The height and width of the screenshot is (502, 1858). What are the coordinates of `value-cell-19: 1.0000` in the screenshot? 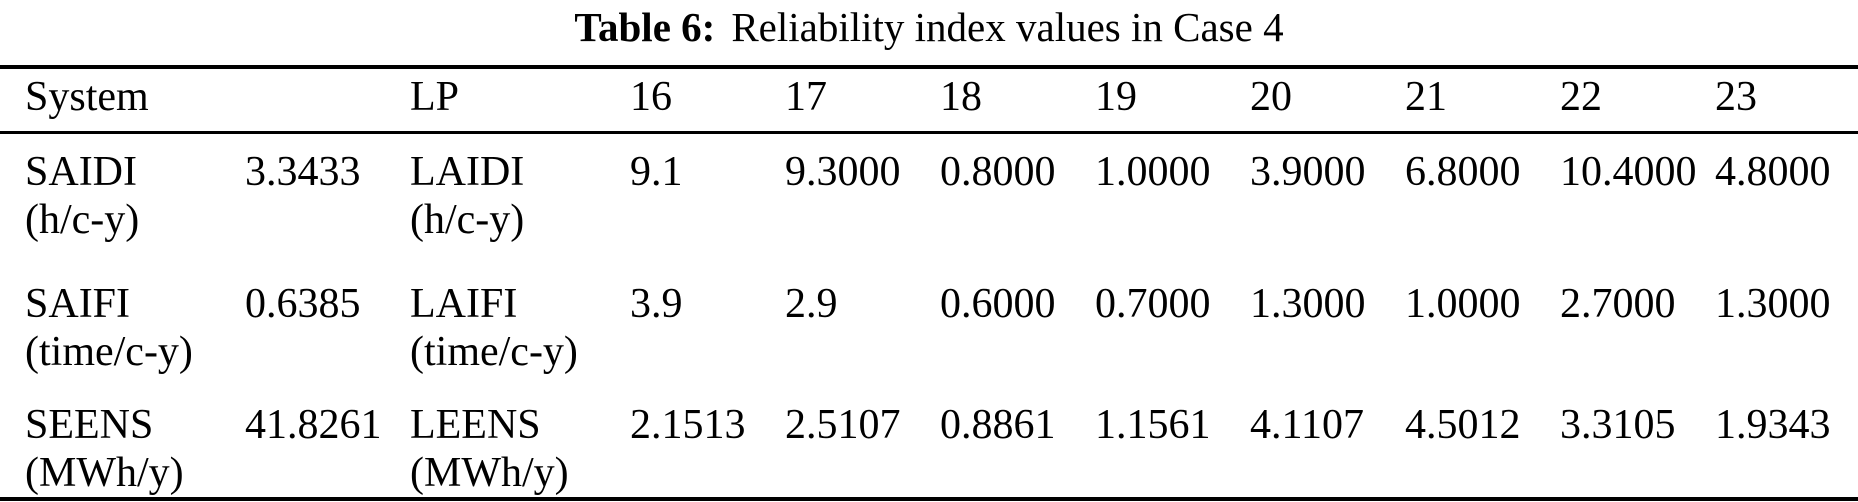 It's located at (1153, 171).